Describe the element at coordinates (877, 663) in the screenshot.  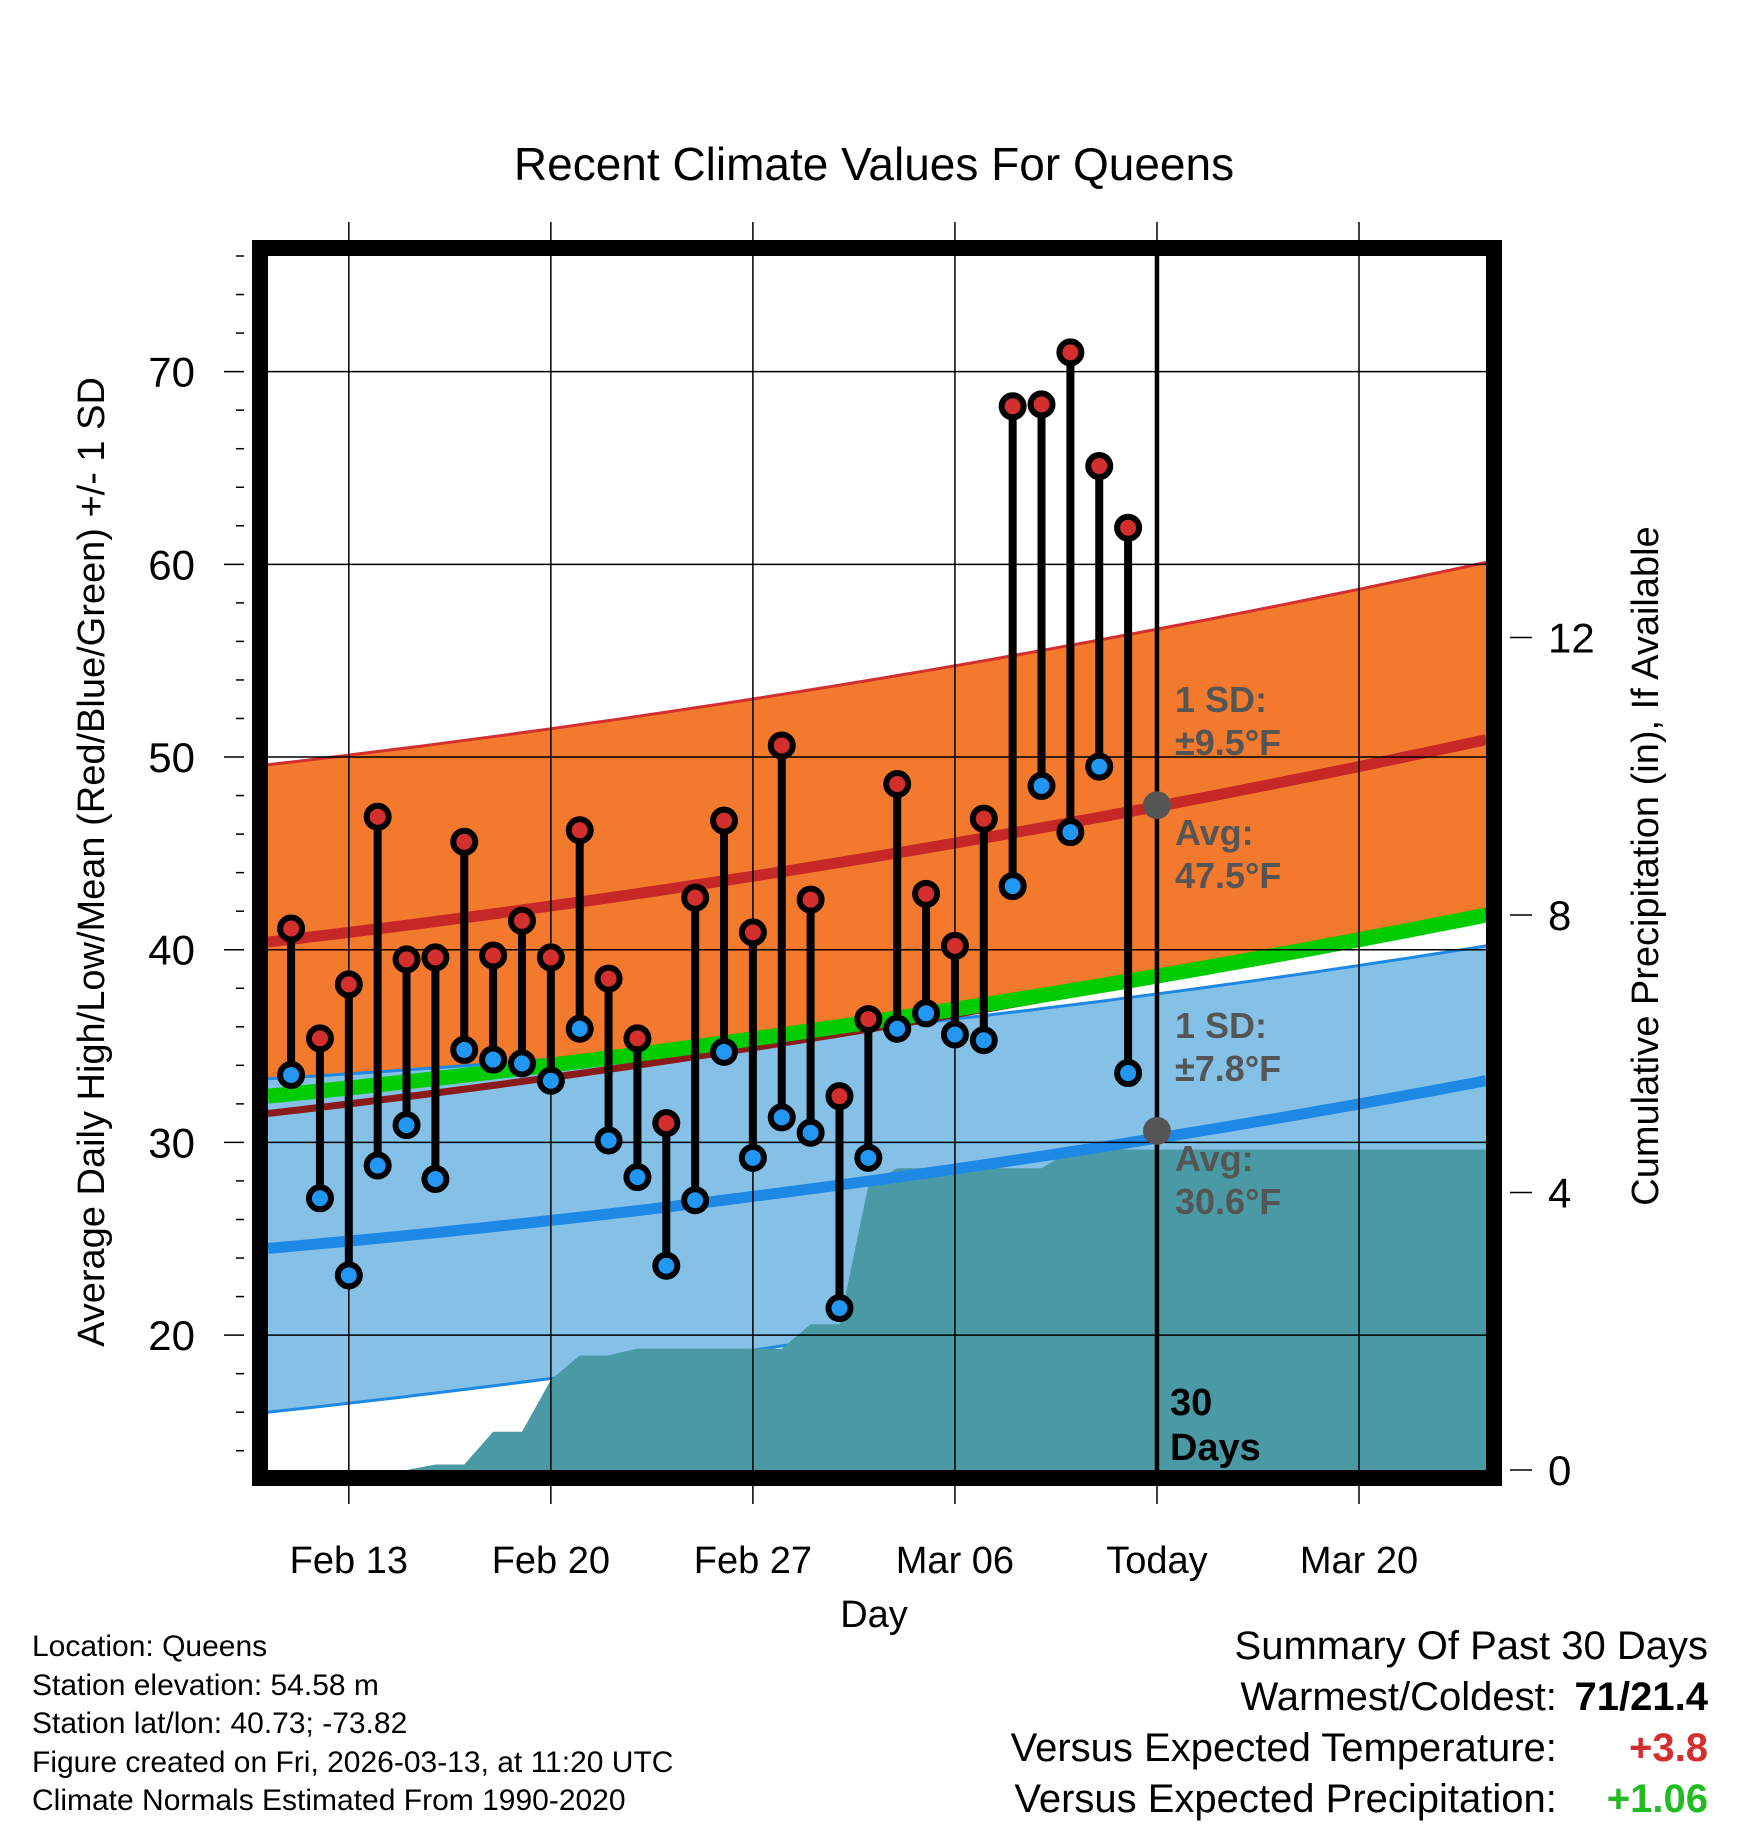
I see `high-plus-sd-line` at that location.